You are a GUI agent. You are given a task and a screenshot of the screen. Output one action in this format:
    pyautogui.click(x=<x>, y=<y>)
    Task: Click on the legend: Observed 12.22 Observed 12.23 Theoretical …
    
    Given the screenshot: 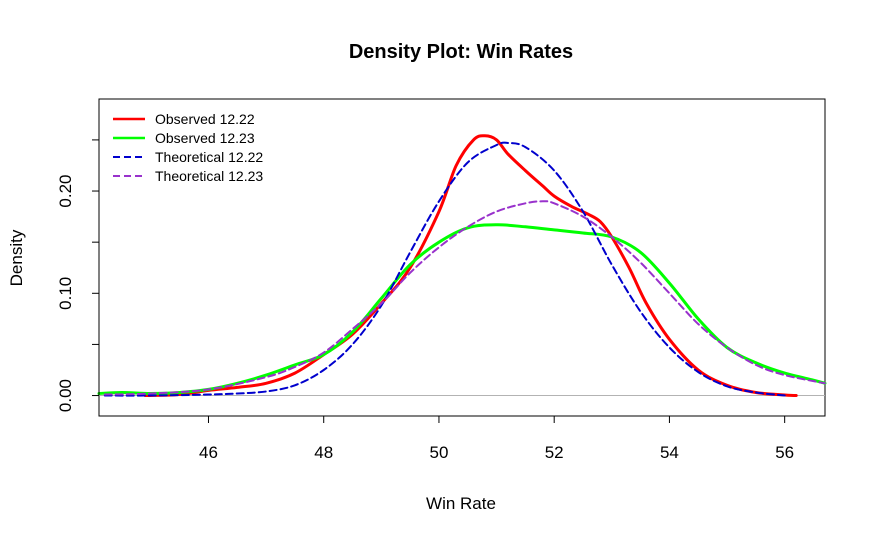 What is the action you would take?
    pyautogui.click(x=188, y=147)
    